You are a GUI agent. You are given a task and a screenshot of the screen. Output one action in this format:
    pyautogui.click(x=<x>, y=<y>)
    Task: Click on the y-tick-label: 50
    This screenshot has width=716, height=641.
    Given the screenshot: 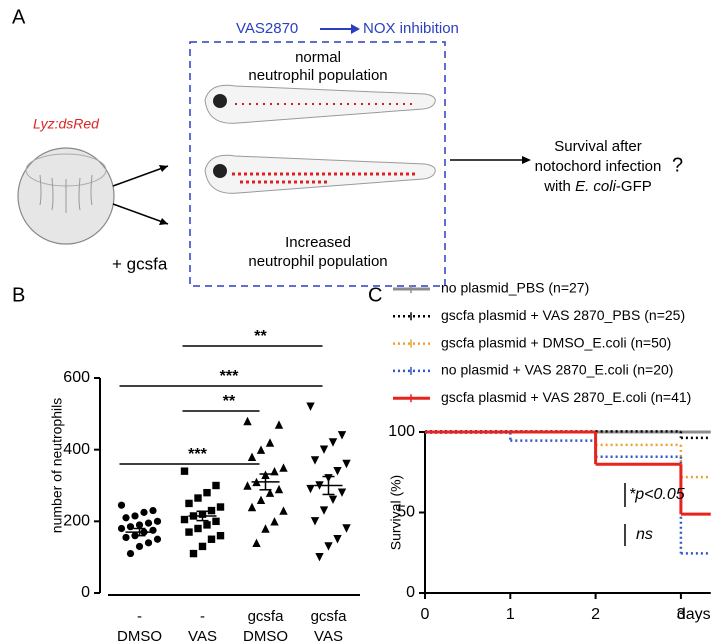 What is the action you would take?
    pyautogui.click(x=406, y=512)
    